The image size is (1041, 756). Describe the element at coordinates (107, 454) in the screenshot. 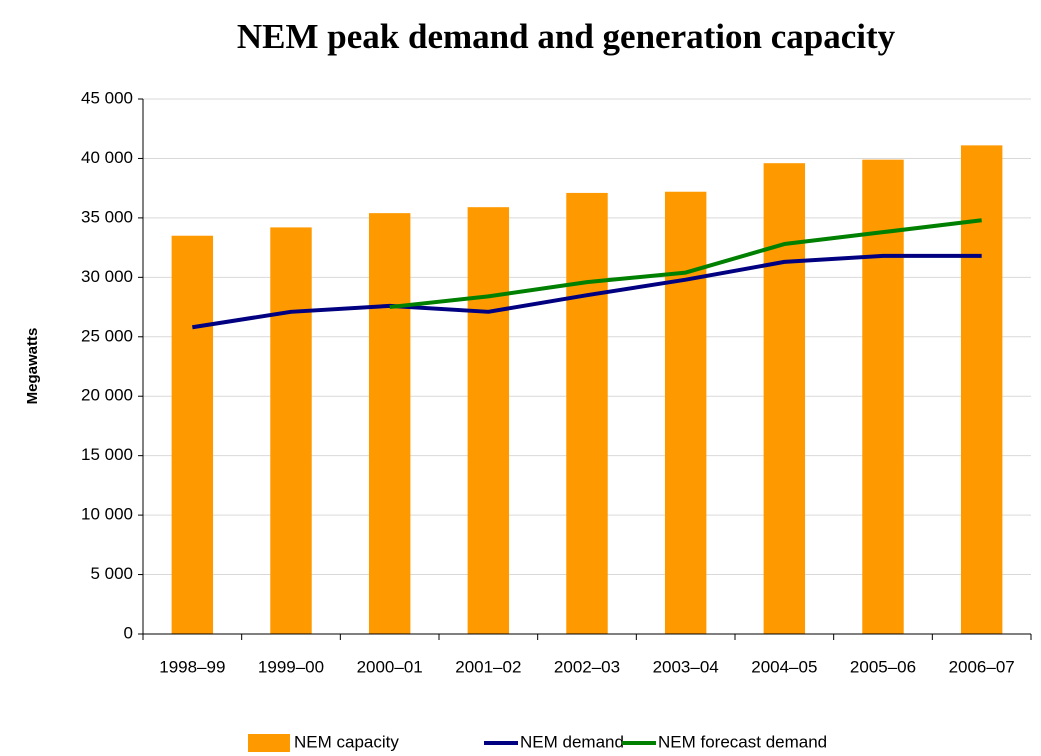

I see `y-tick-label: 15 000` at that location.